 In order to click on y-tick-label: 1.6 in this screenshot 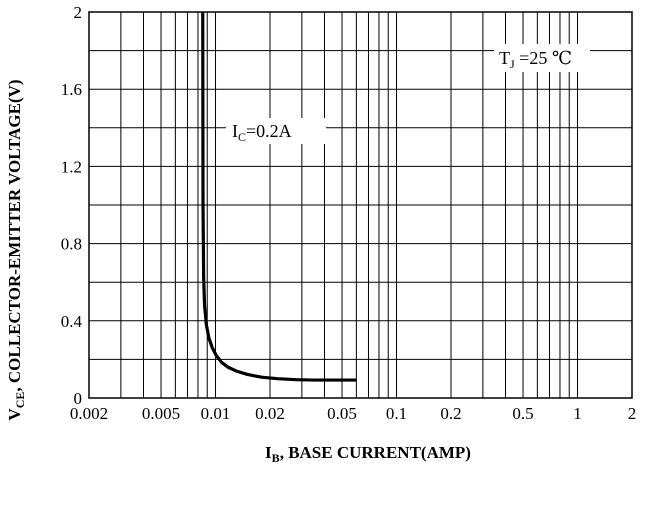, I will do `click(71, 89)`.